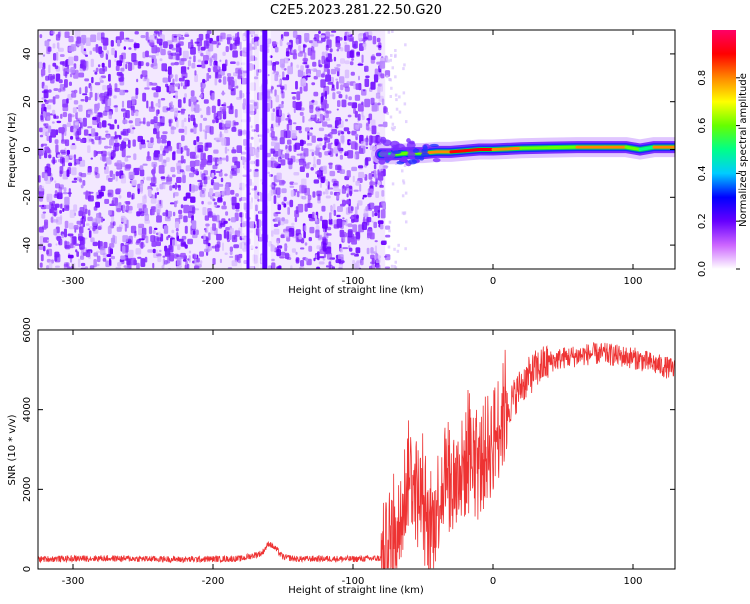  I want to click on signal-blob, so click(408, 140).